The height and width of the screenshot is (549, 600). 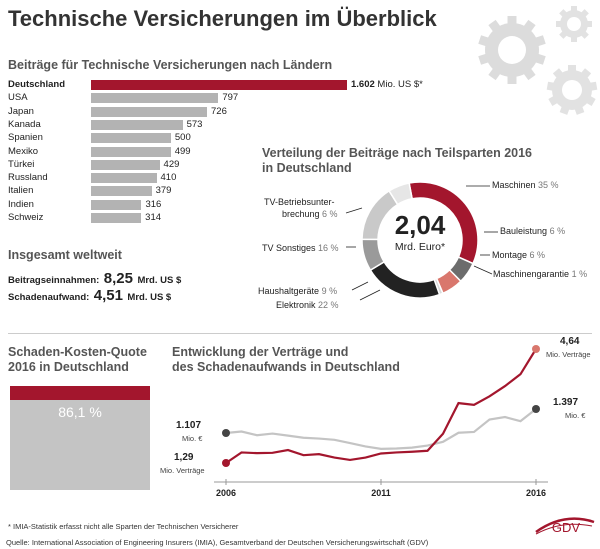 I want to click on donut-slice, so click(x=401, y=194).